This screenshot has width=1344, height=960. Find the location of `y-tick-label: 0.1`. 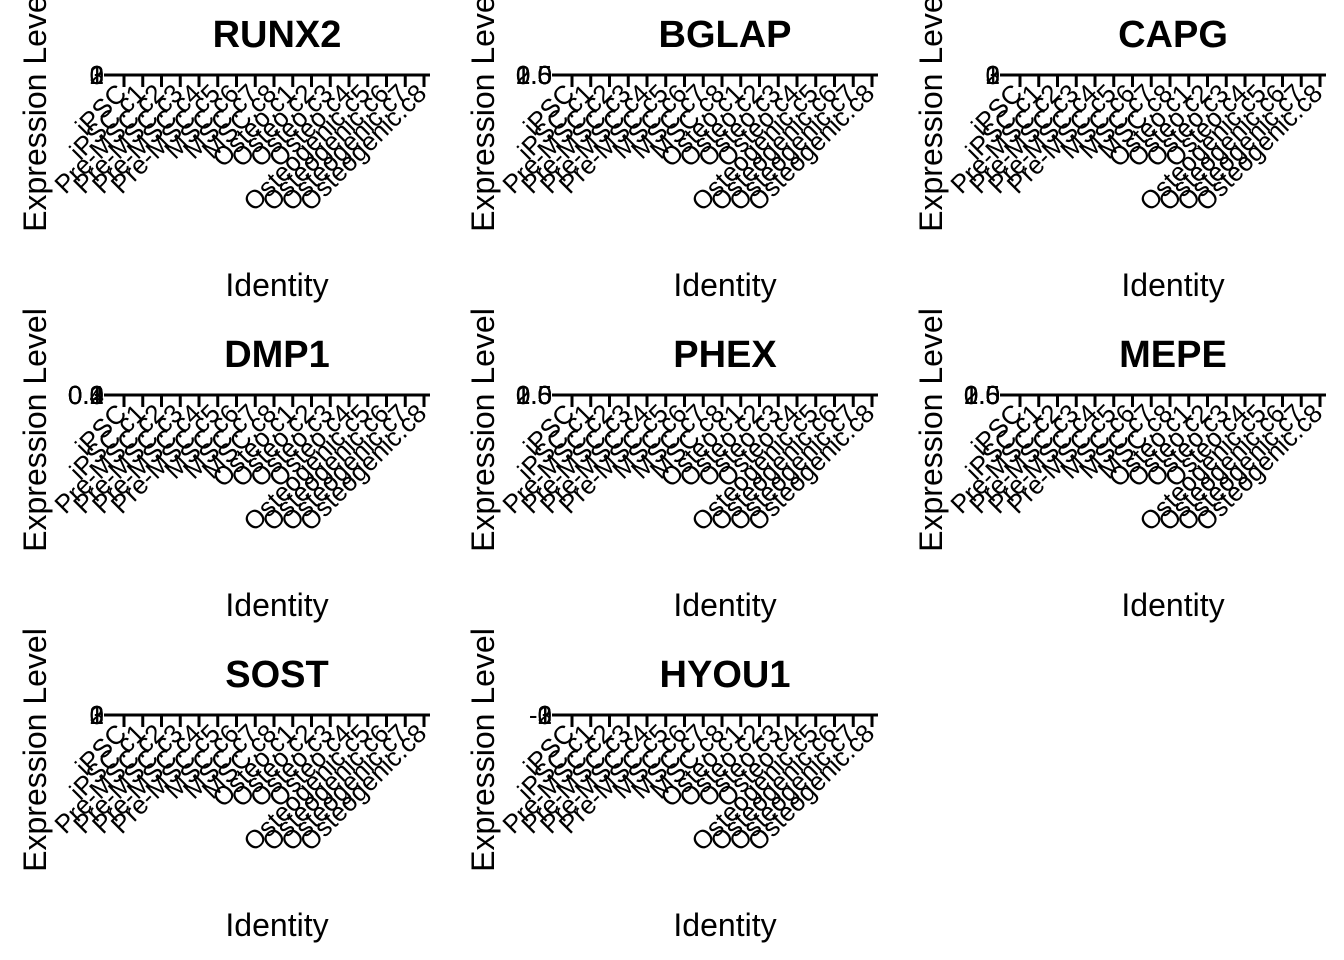

y-tick-label: 0.1 is located at coordinates (86, 395).